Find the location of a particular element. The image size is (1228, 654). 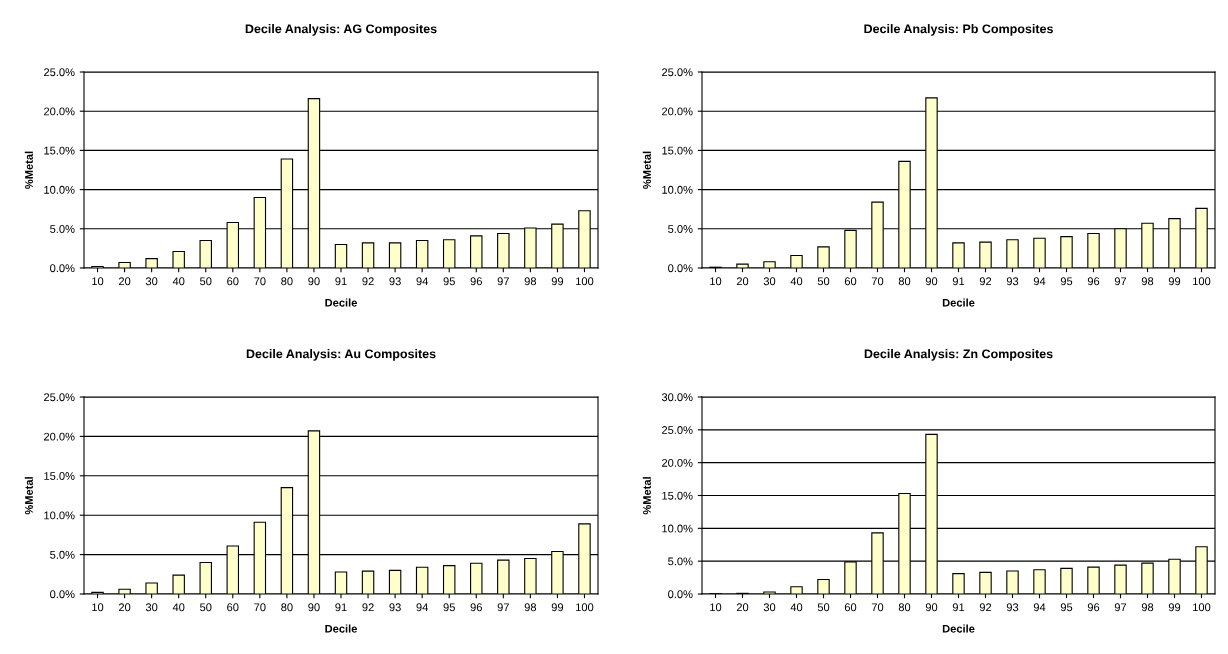

chart-title: Decile Analysis: Au Composites is located at coordinates (341, 355).